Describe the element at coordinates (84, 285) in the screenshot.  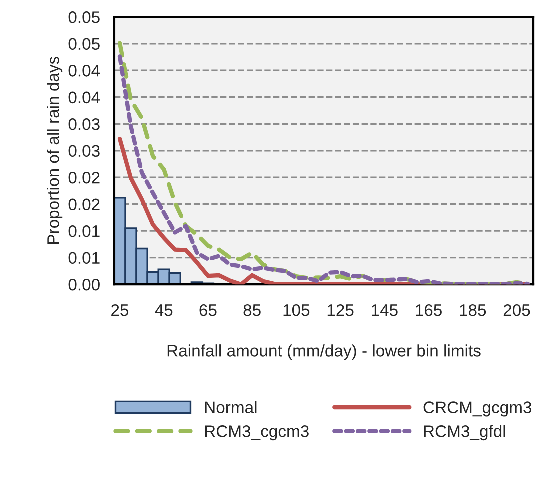
I see `y-tick-label: 0.00` at that location.